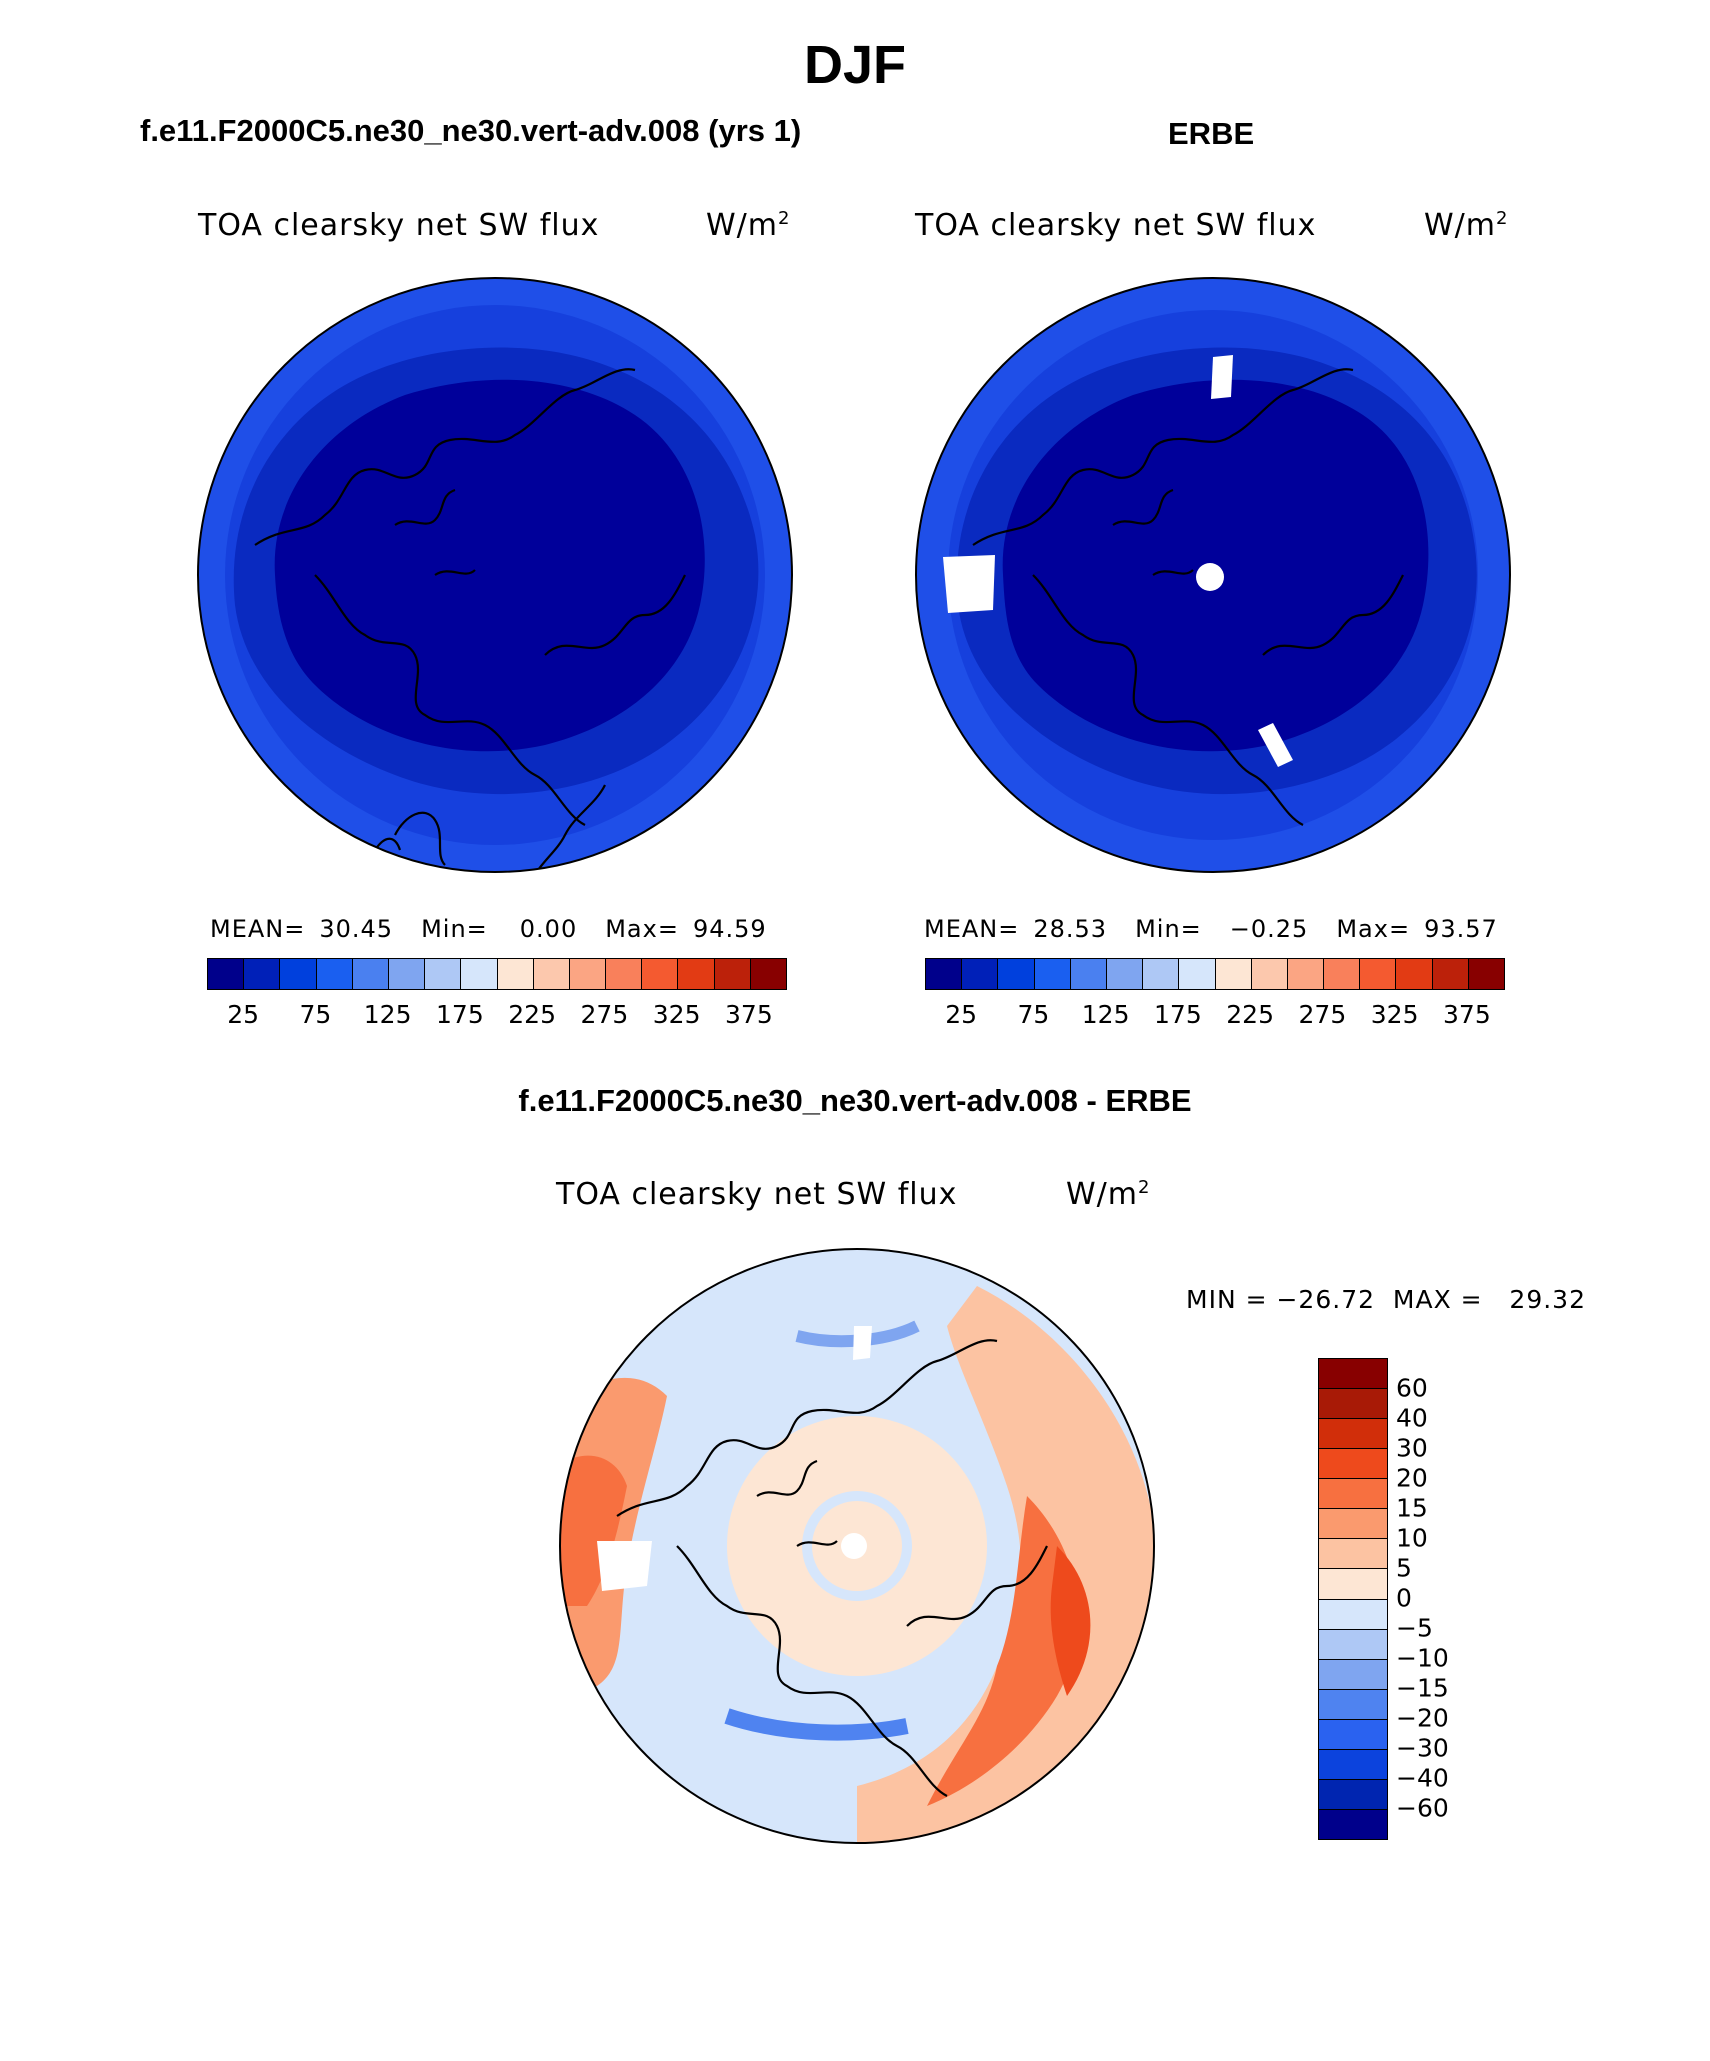 The image size is (1710, 2061). I want to click on diff-colorbar-tick-label: 60, so click(1412, 1388).